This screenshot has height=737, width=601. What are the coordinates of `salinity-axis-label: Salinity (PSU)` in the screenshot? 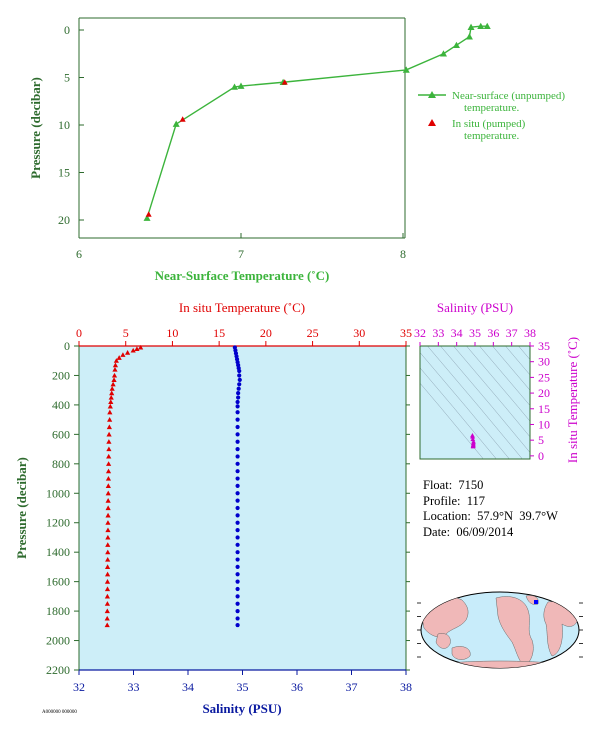 It's located at (241, 708).